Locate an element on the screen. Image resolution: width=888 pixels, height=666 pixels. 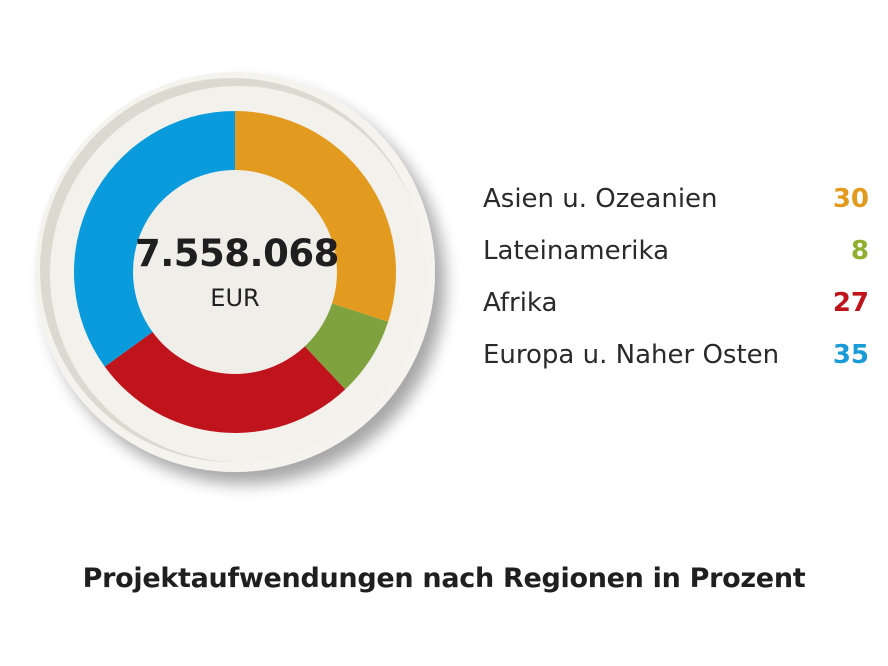
legend-label: Afrika is located at coordinates (520, 303).